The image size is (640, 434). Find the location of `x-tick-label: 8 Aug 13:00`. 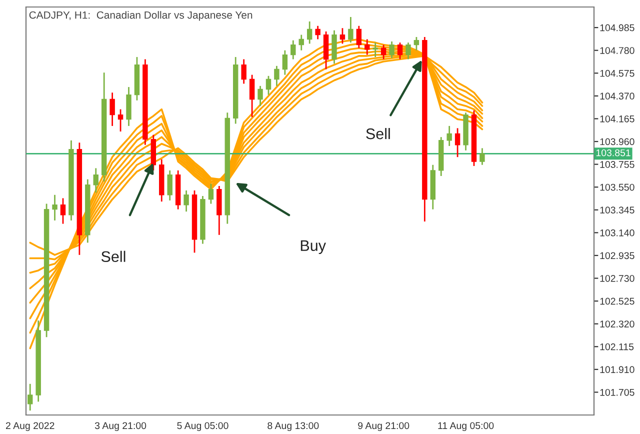

x-tick-label: 8 Aug 13:00 is located at coordinates (293, 427).